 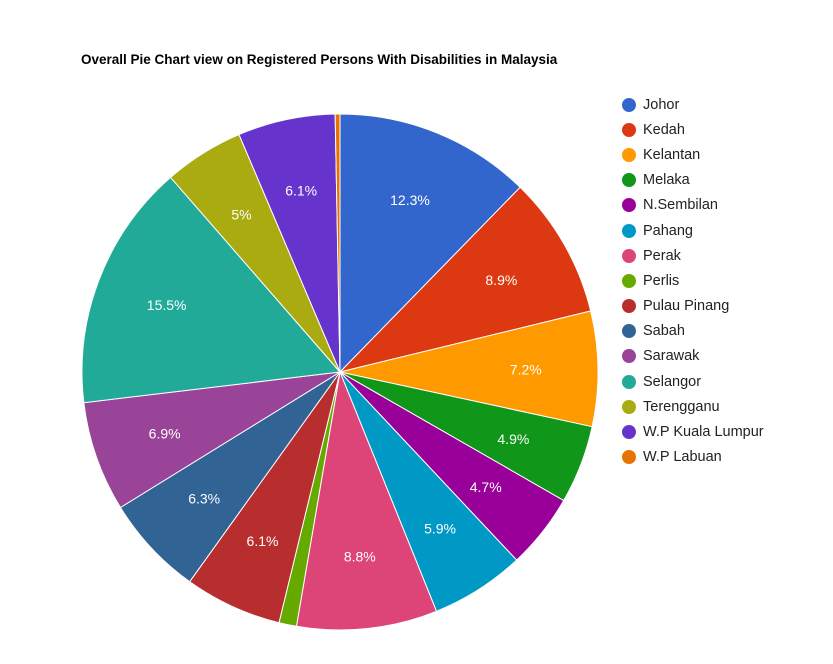 I want to click on legend-swatch-pahang, so click(x=629, y=230).